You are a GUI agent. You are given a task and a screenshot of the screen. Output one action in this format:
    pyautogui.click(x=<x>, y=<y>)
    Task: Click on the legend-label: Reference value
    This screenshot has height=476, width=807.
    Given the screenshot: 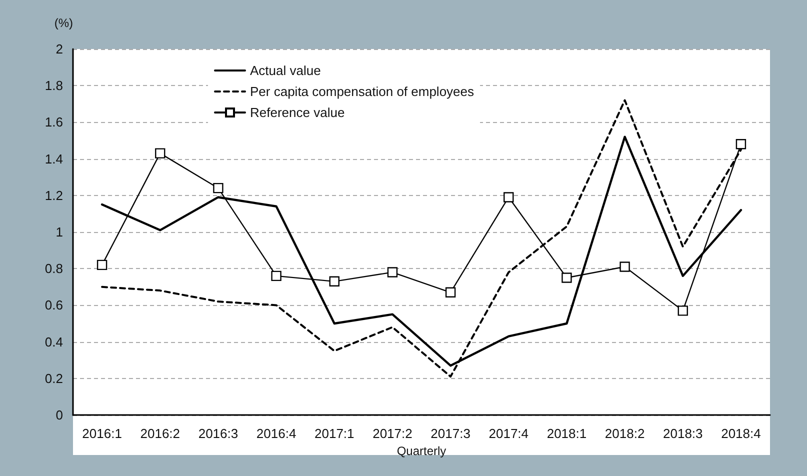 What is the action you would take?
    pyautogui.click(x=297, y=112)
    